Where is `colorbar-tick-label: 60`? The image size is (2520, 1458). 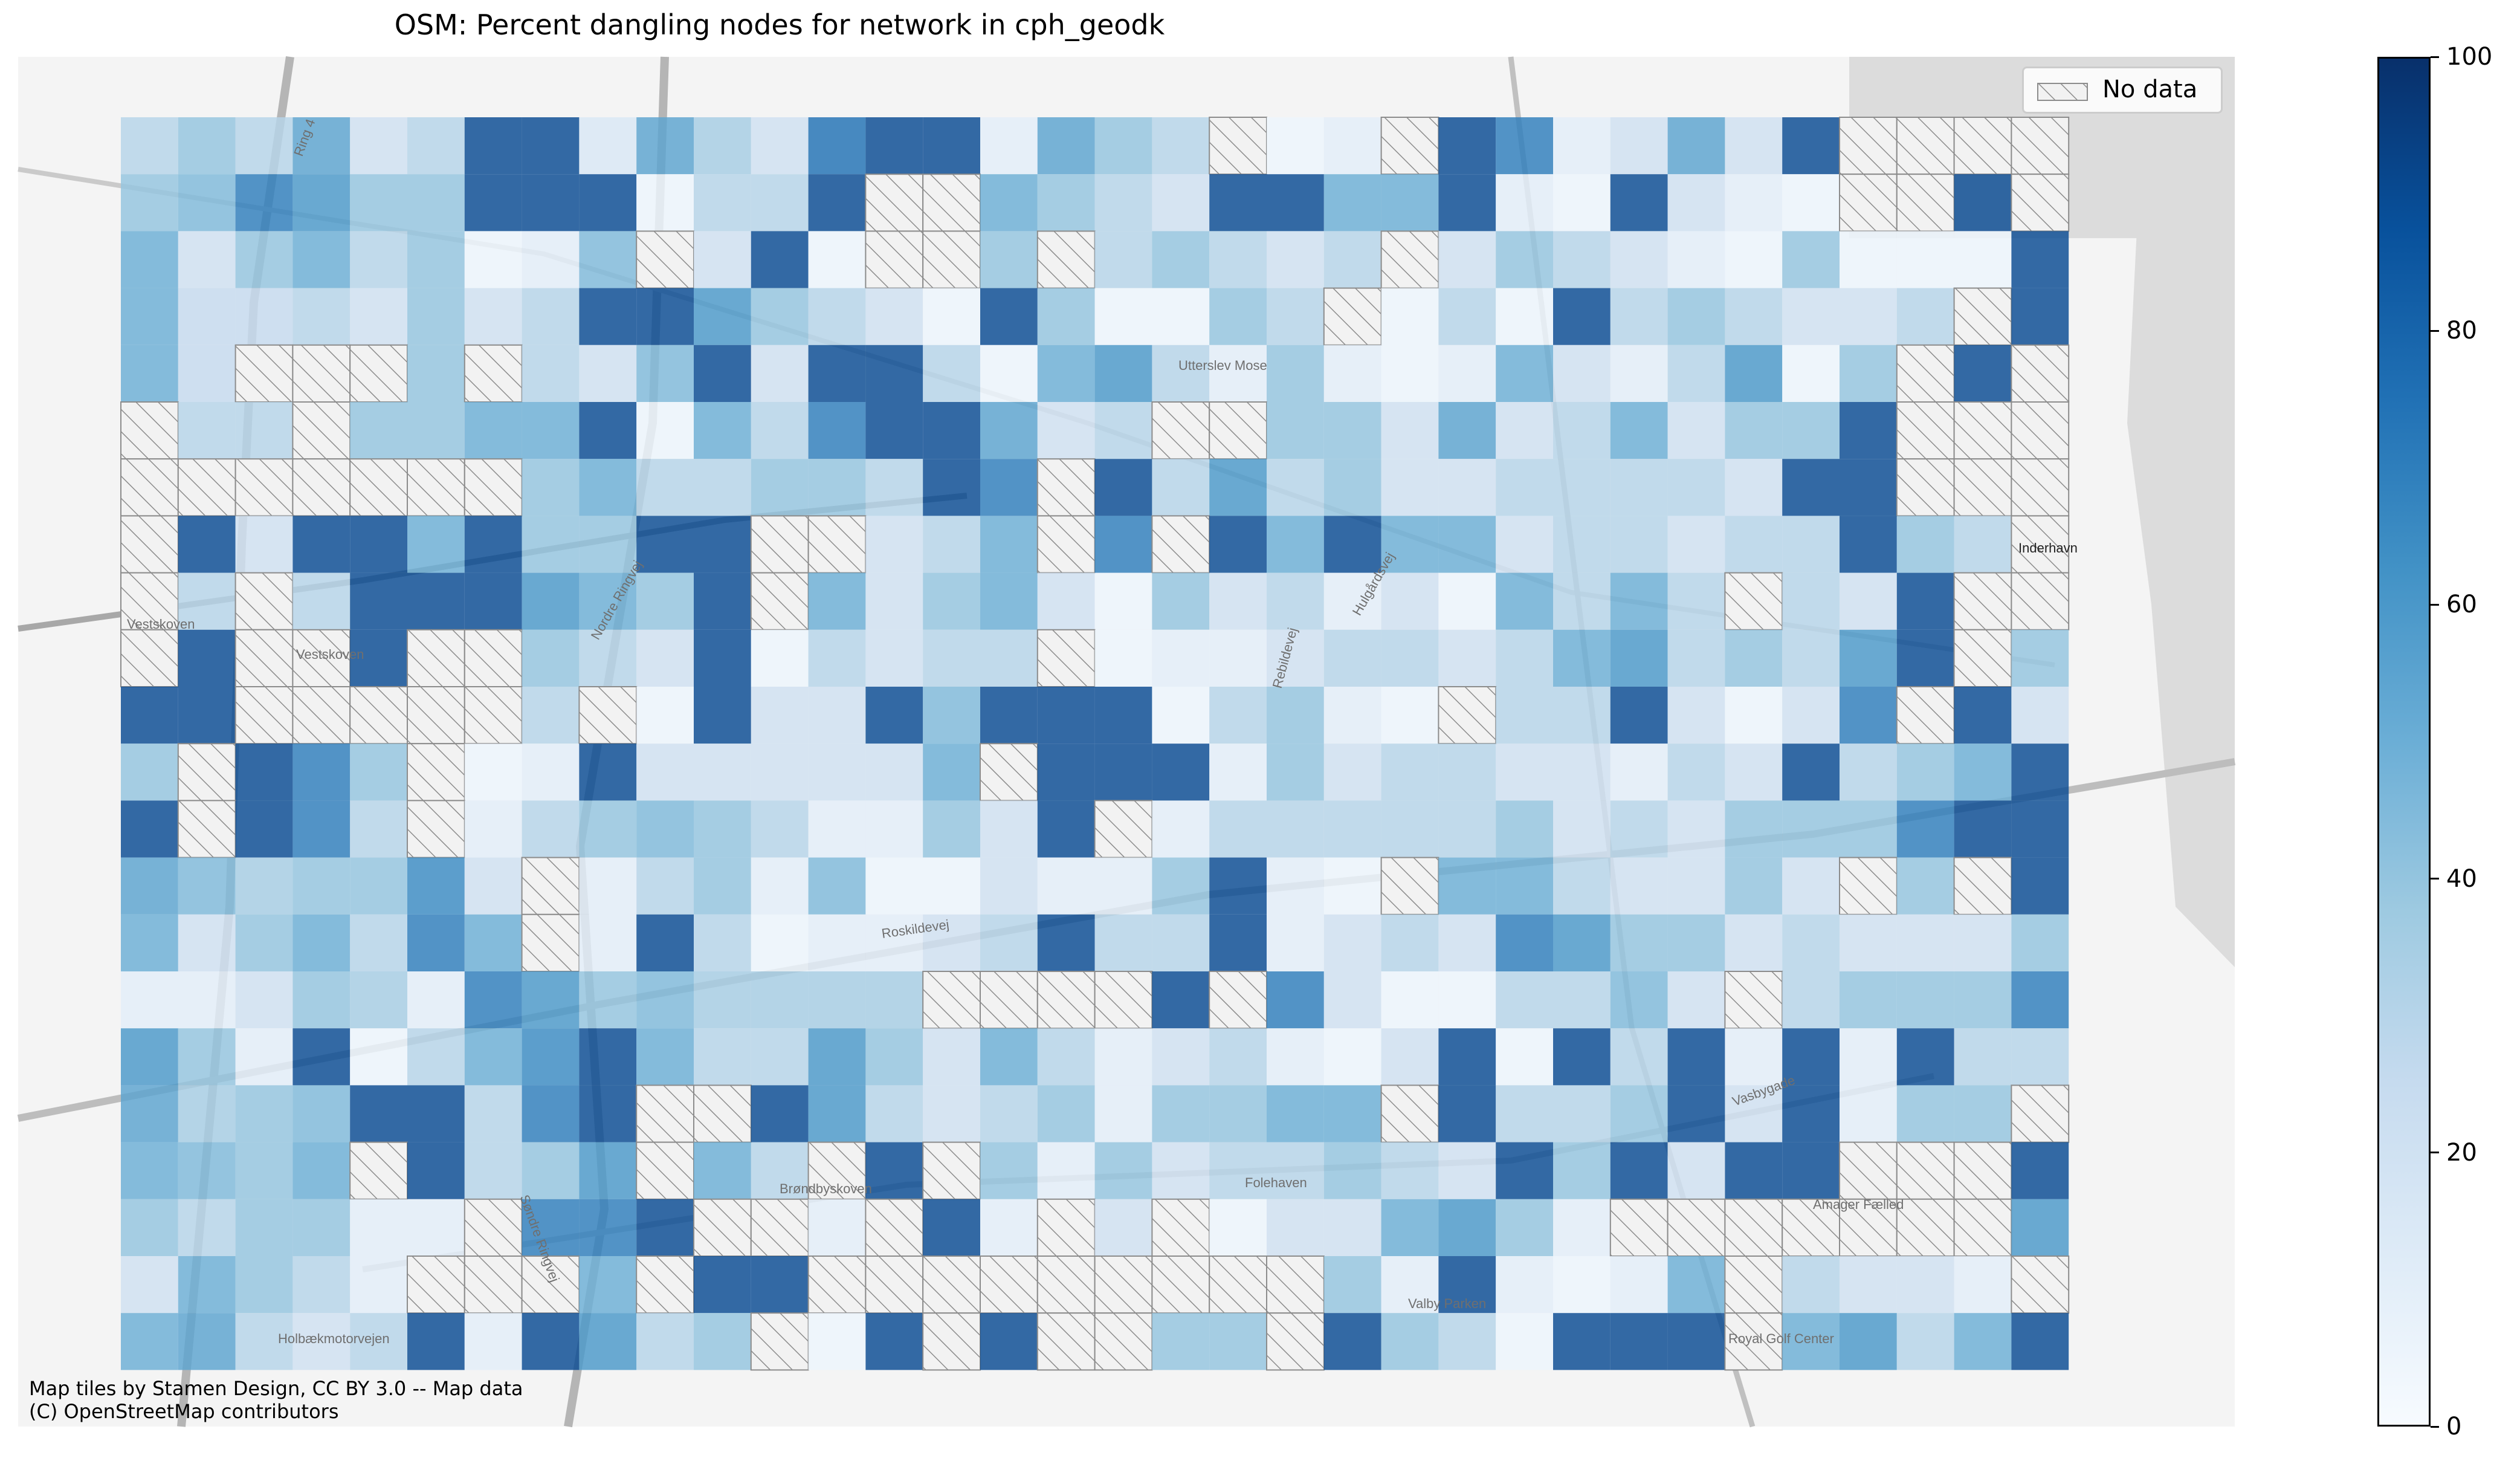 colorbar-tick-label: 60 is located at coordinates (2461, 605).